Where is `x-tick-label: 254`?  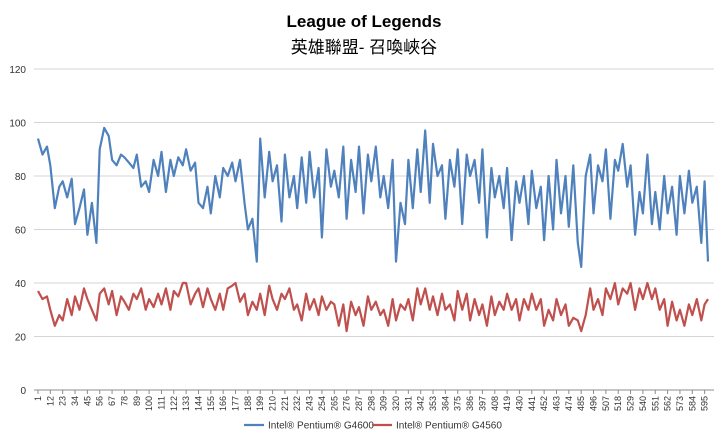
x-tick-label: 254 is located at coordinates (322, 403).